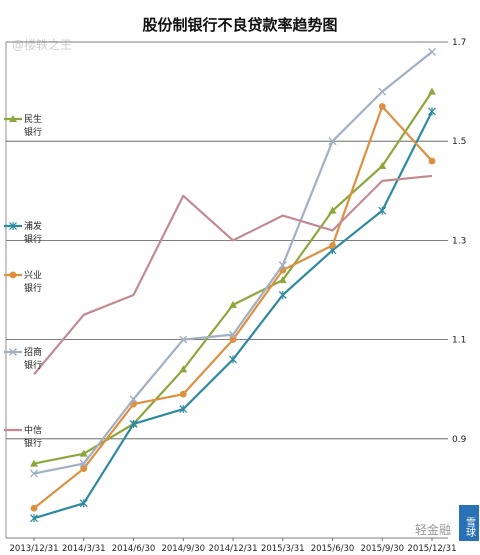  I want to click on legend-label: 浦发银行, so click(33, 232).